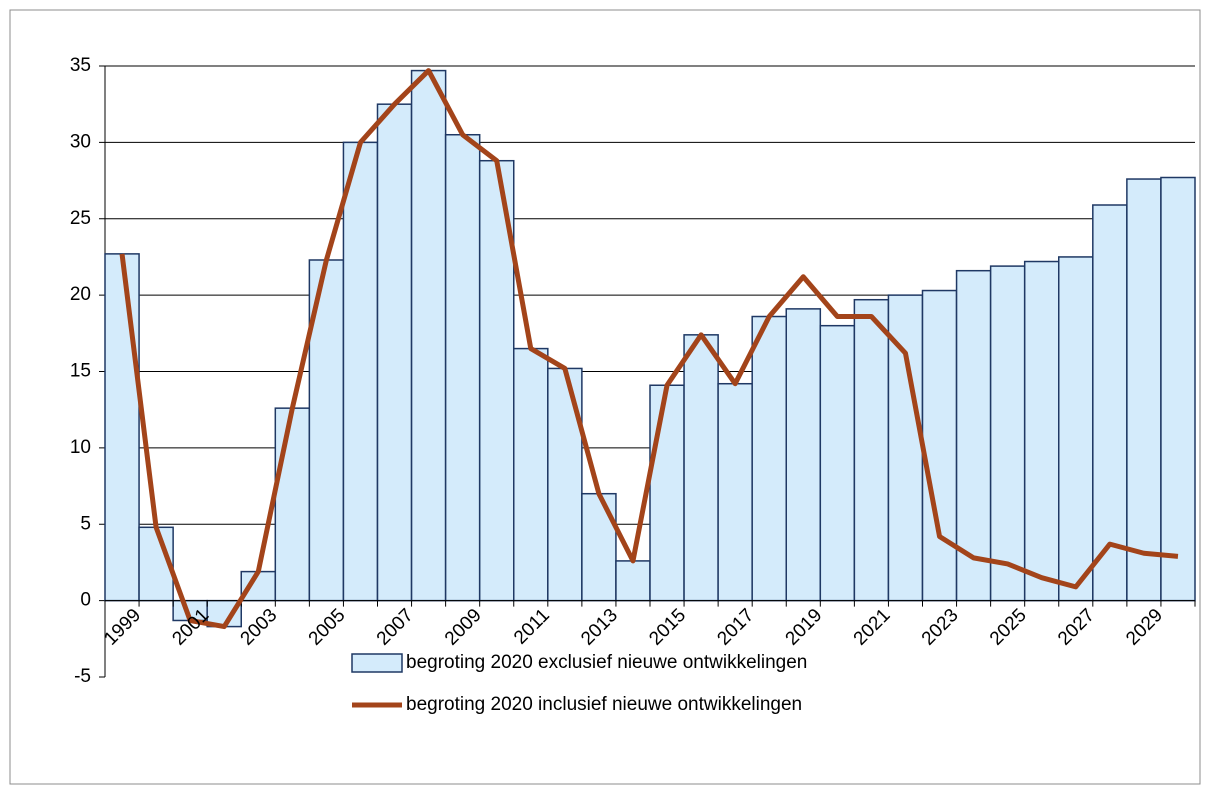  Describe the element at coordinates (80, 294) in the screenshot. I see `y-tick-label: 20` at that location.